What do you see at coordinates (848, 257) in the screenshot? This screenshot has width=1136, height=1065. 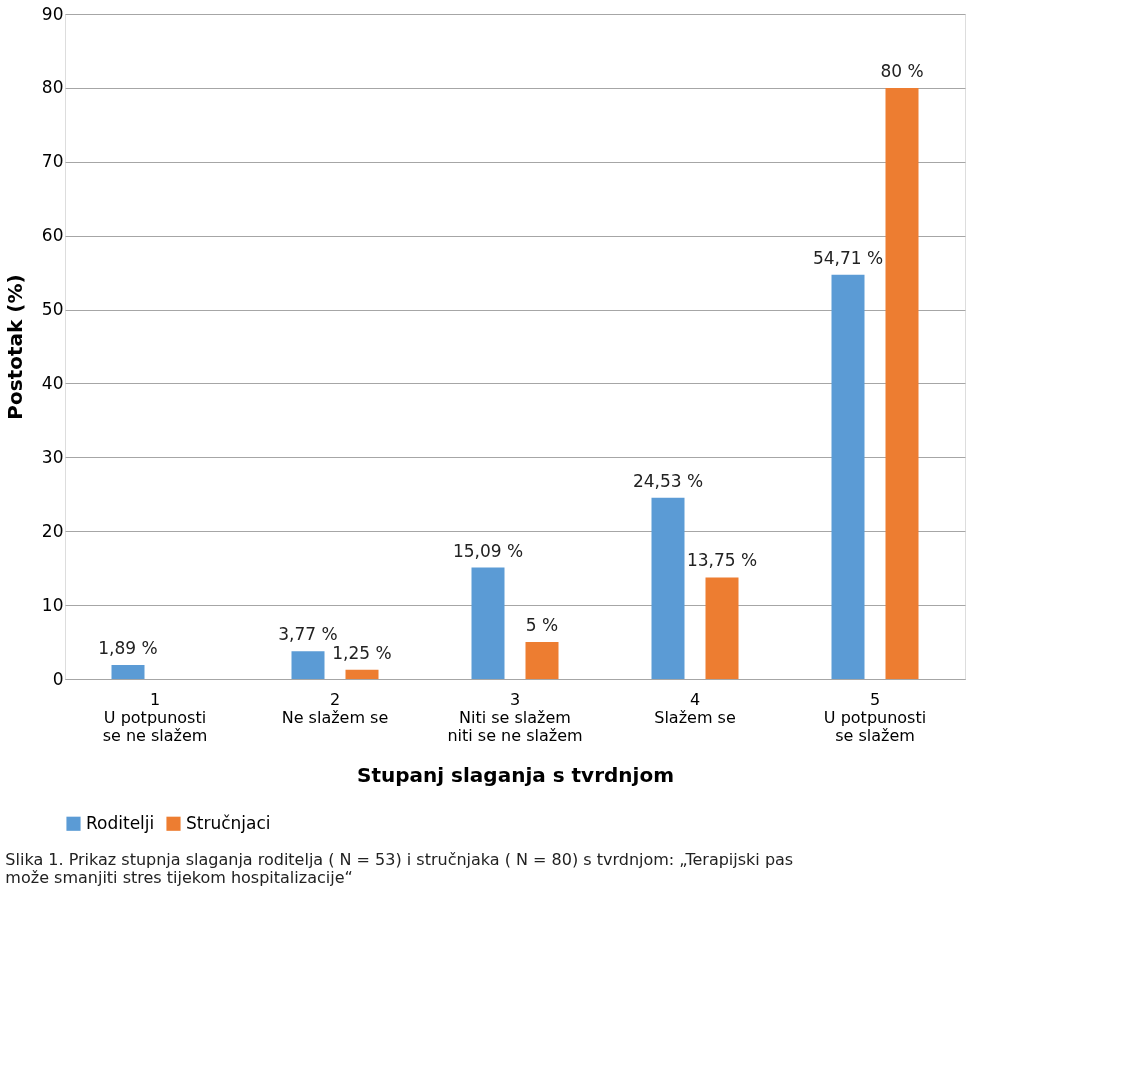 I see `data-label: 54,71 %` at bounding box center [848, 257].